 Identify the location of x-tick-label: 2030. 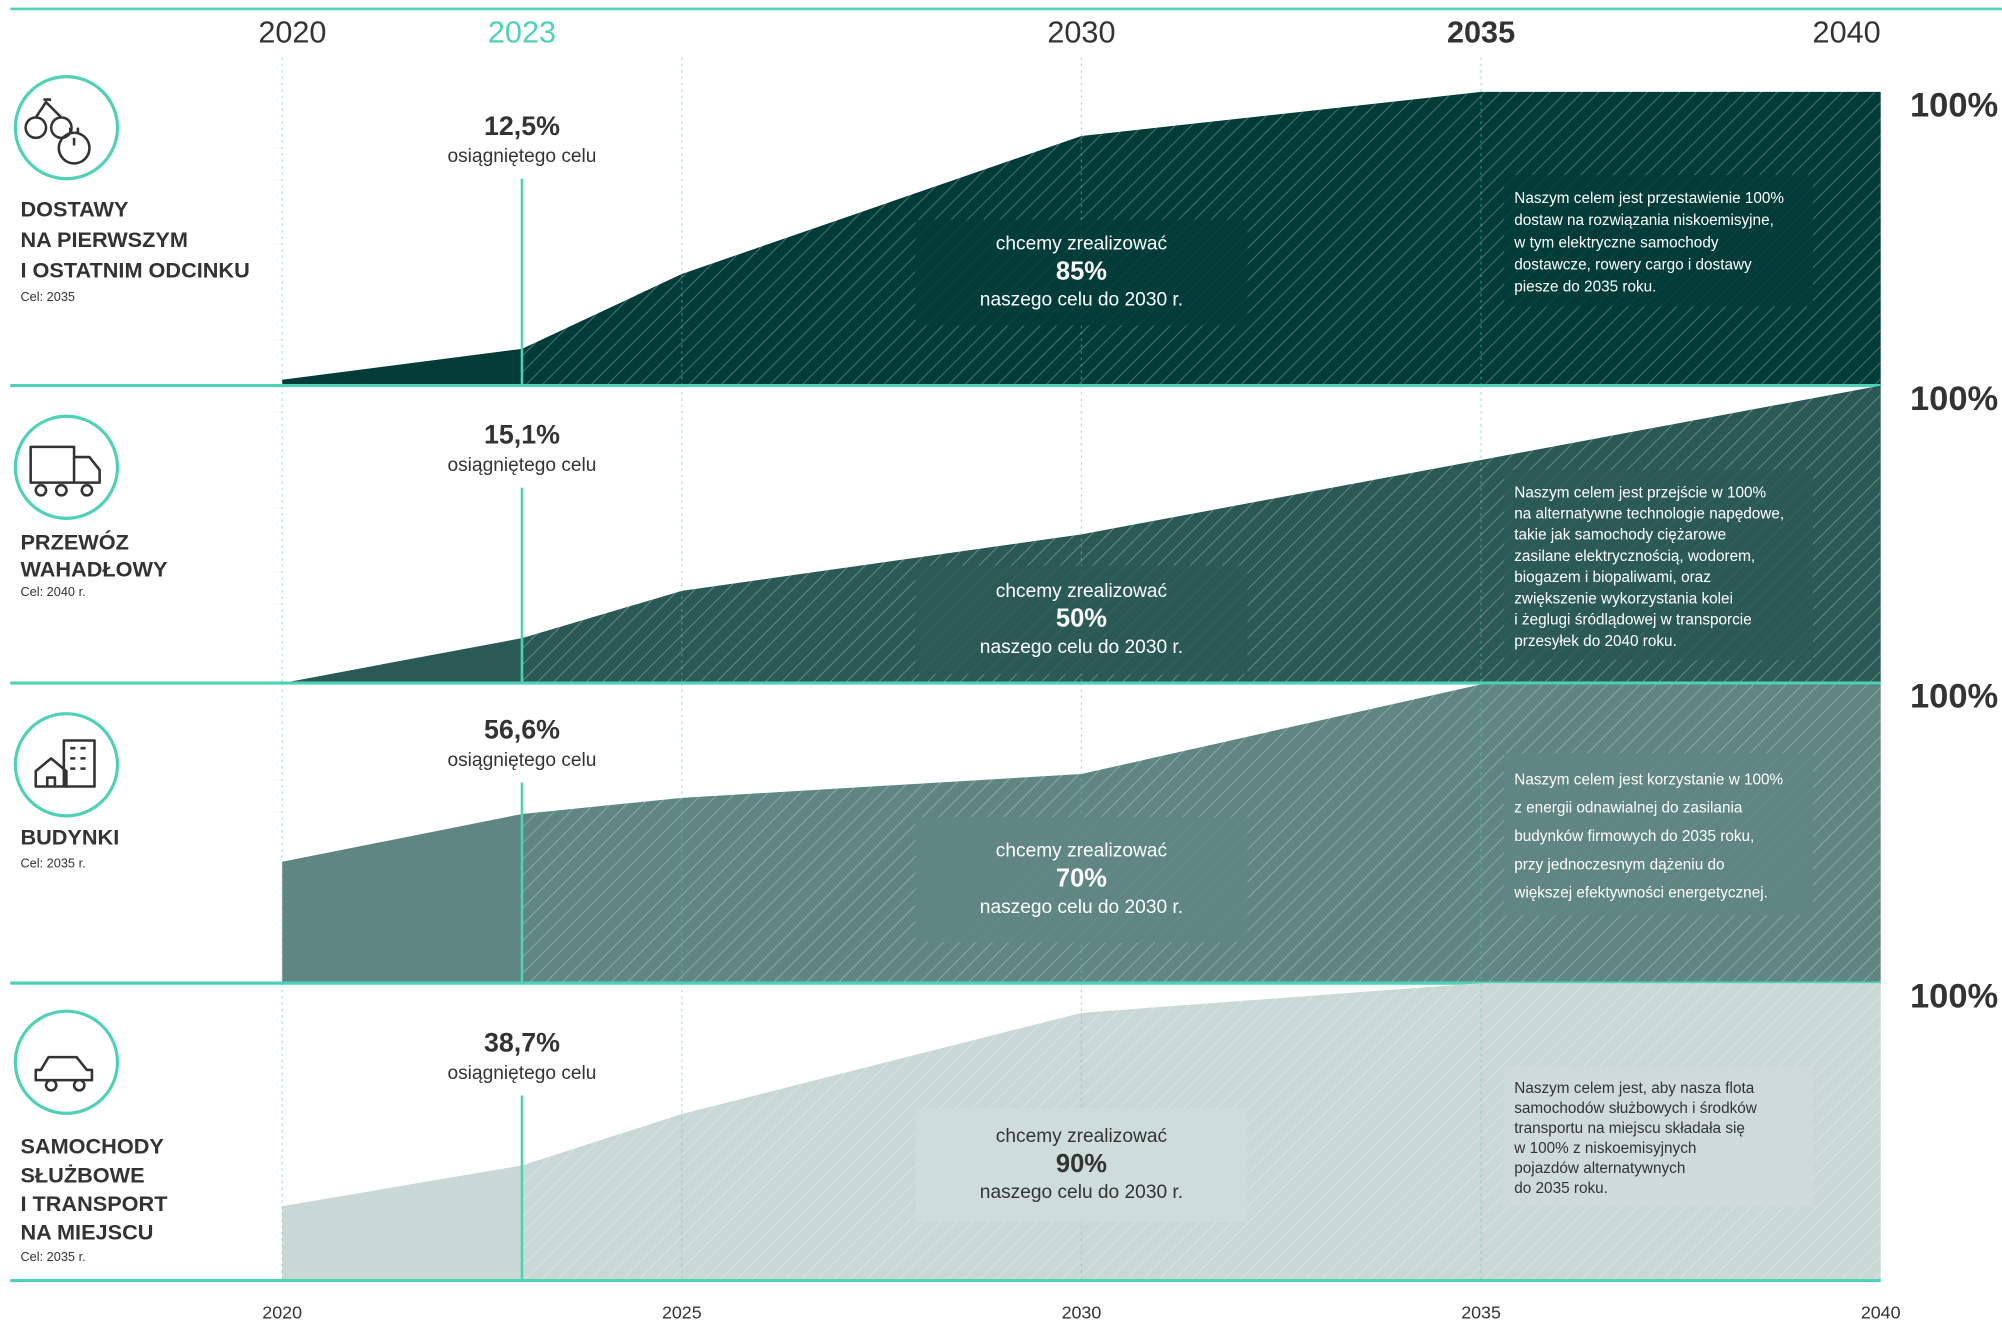
(1082, 1313).